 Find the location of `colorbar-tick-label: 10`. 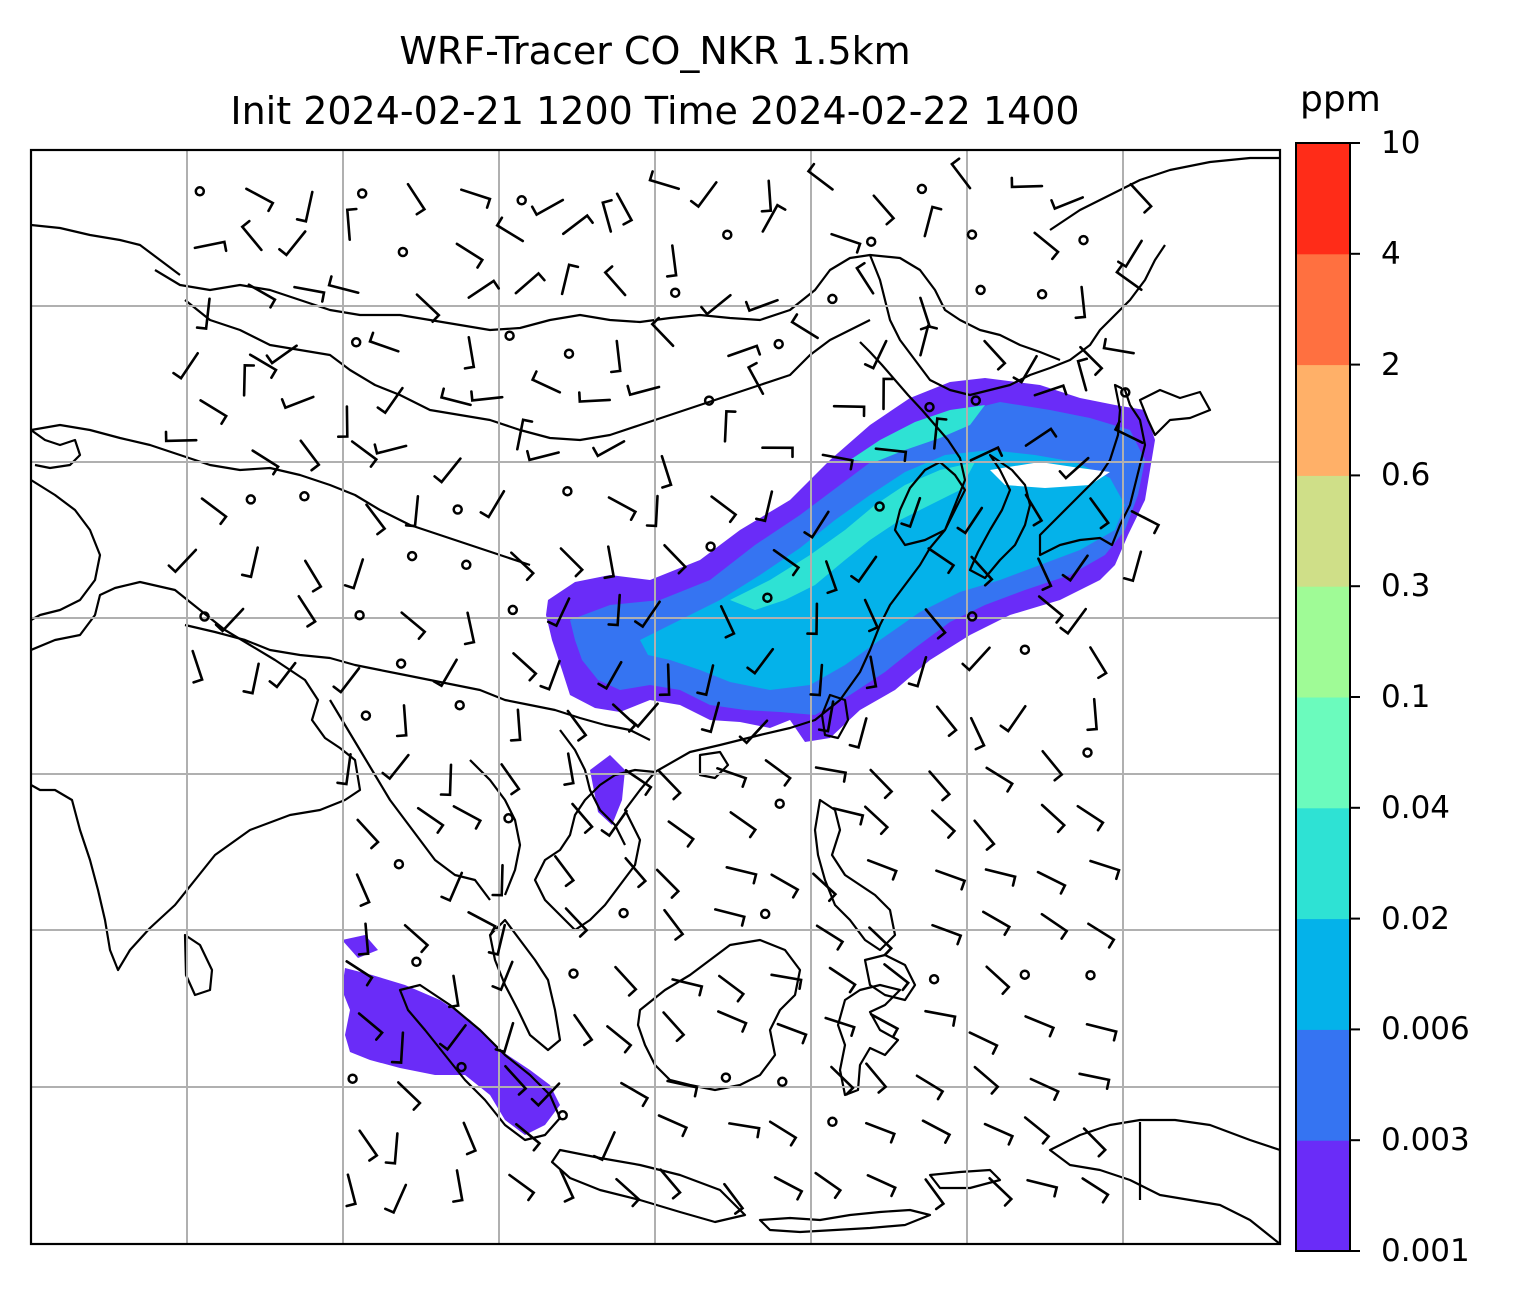

colorbar-tick-label: 10 is located at coordinates (1401, 143).